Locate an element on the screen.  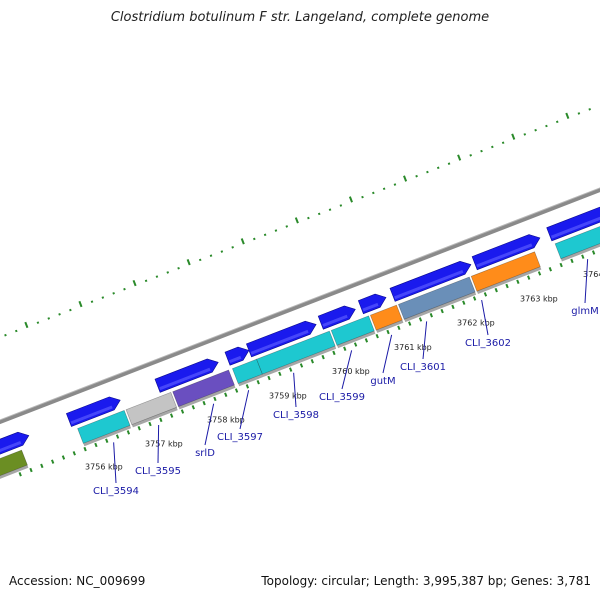
forward-gene-arrow is located at coordinates (237, 356).